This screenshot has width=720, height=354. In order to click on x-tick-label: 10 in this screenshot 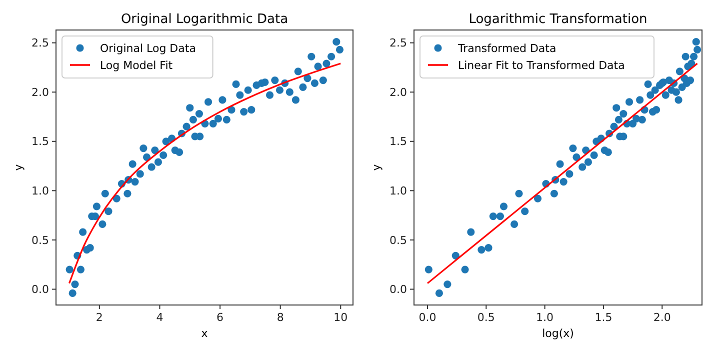, I will do `click(341, 317)`.